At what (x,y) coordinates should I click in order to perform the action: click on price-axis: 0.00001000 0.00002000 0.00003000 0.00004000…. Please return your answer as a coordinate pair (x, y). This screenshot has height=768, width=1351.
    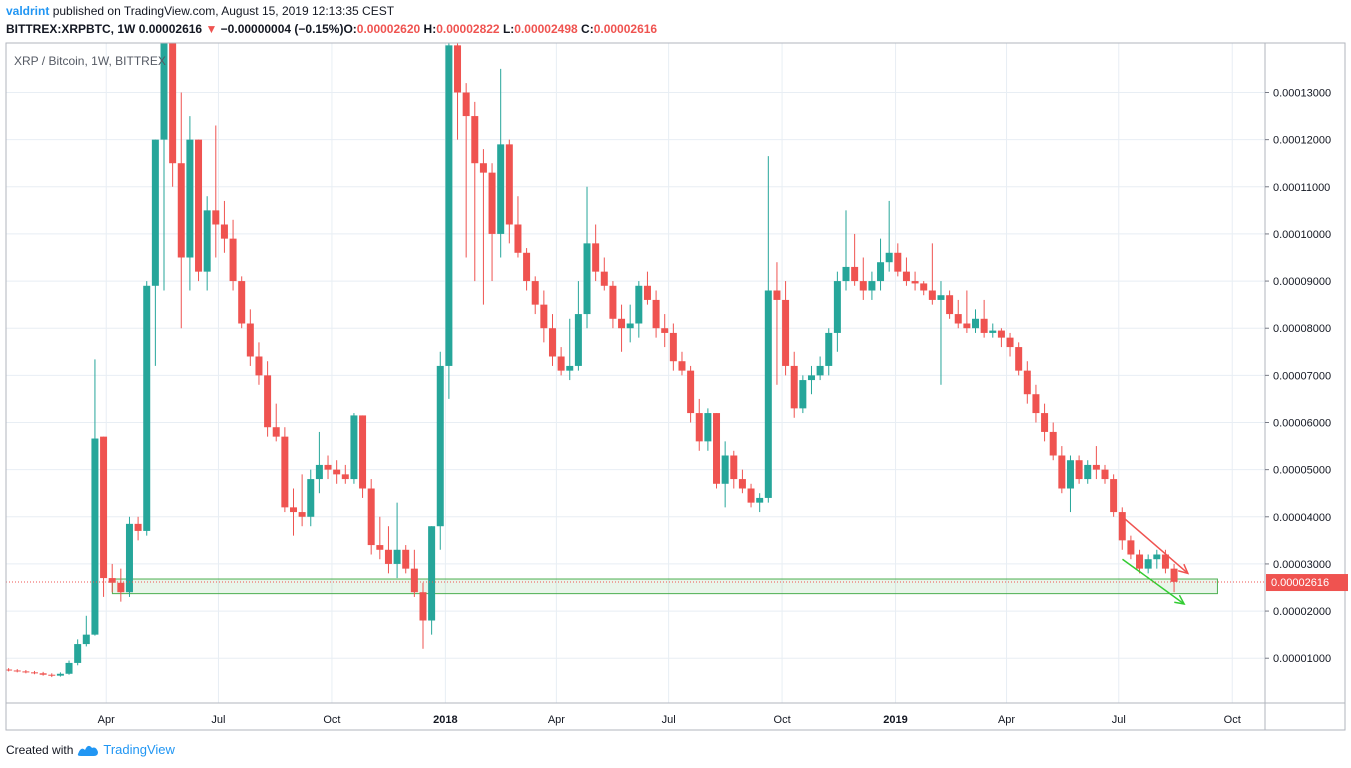
    Looking at the image, I should click on (1306, 377).